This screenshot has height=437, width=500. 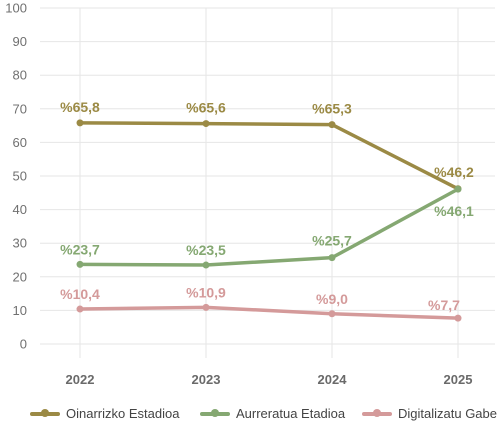 What do you see at coordinates (206, 379) in the screenshot?
I see `x-tick-label: 2023` at bounding box center [206, 379].